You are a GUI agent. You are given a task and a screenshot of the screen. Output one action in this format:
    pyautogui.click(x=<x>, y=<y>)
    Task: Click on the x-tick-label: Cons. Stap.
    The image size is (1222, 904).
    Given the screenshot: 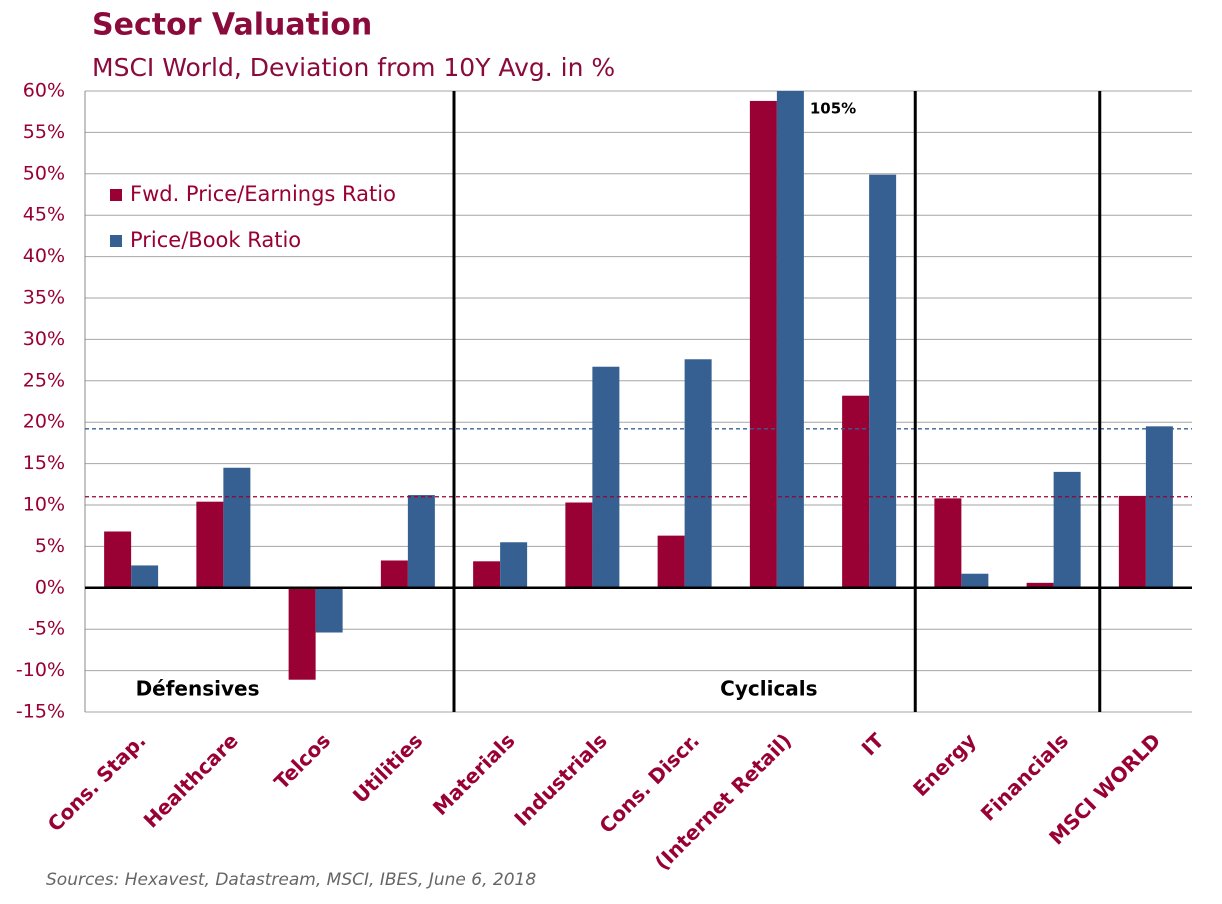 What is the action you would take?
    pyautogui.click(x=97, y=782)
    